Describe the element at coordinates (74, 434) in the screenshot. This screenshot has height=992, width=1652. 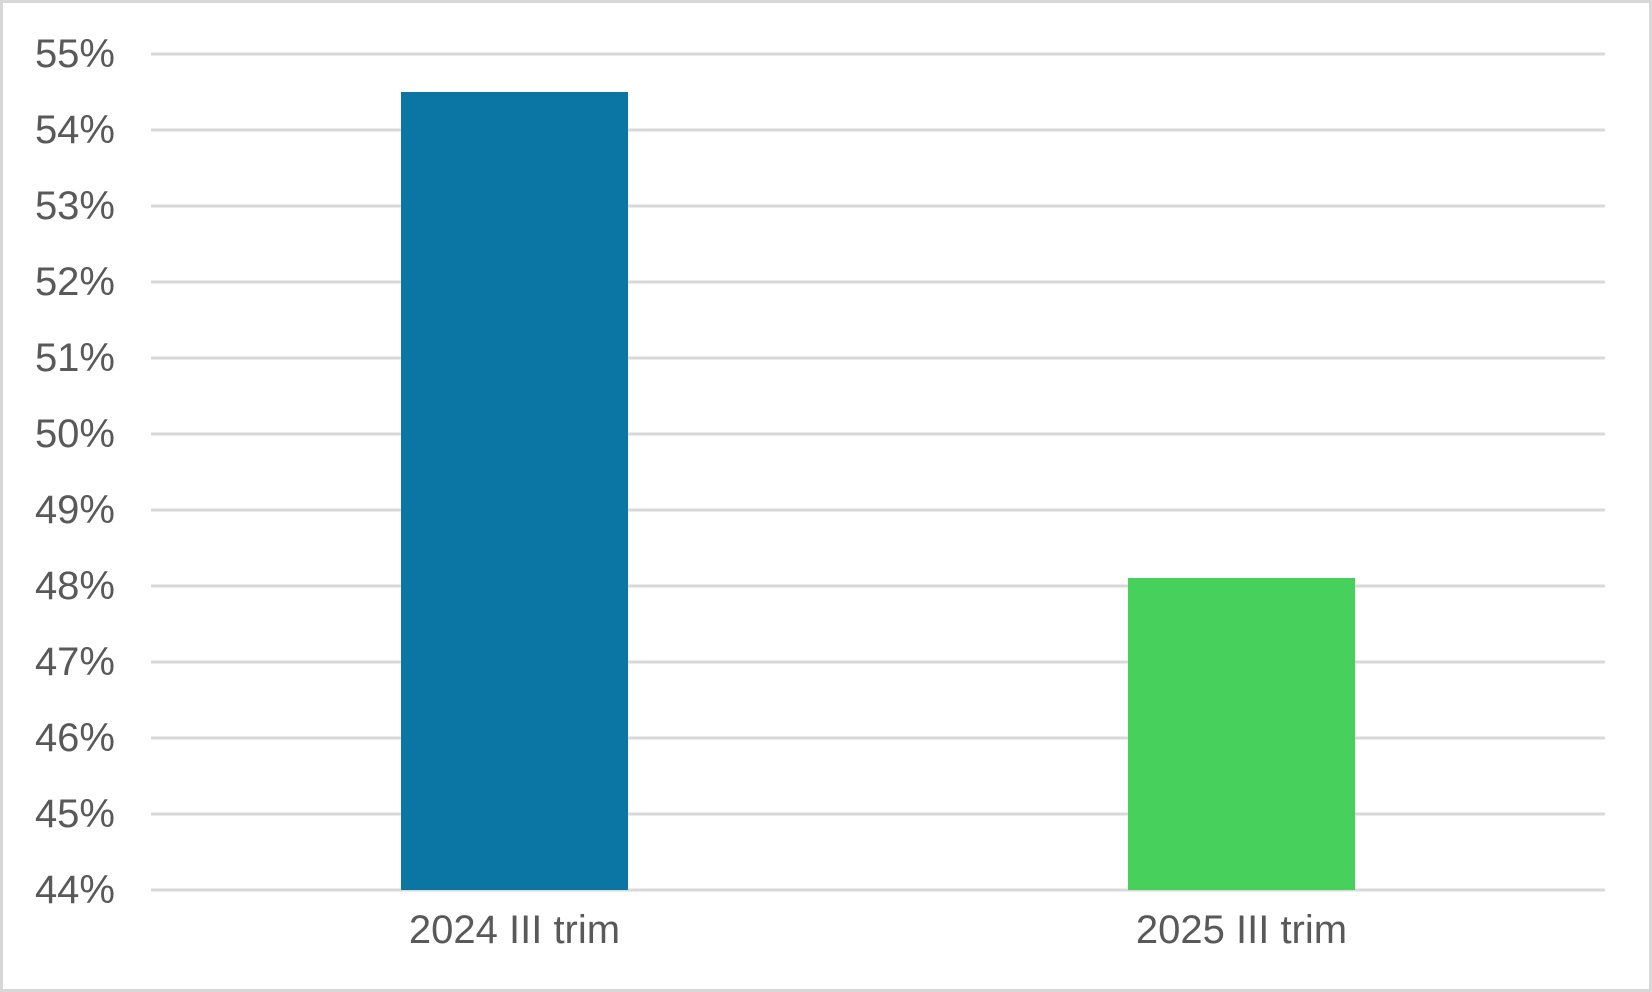
I see `y-axis-tick-label: 50%` at that location.